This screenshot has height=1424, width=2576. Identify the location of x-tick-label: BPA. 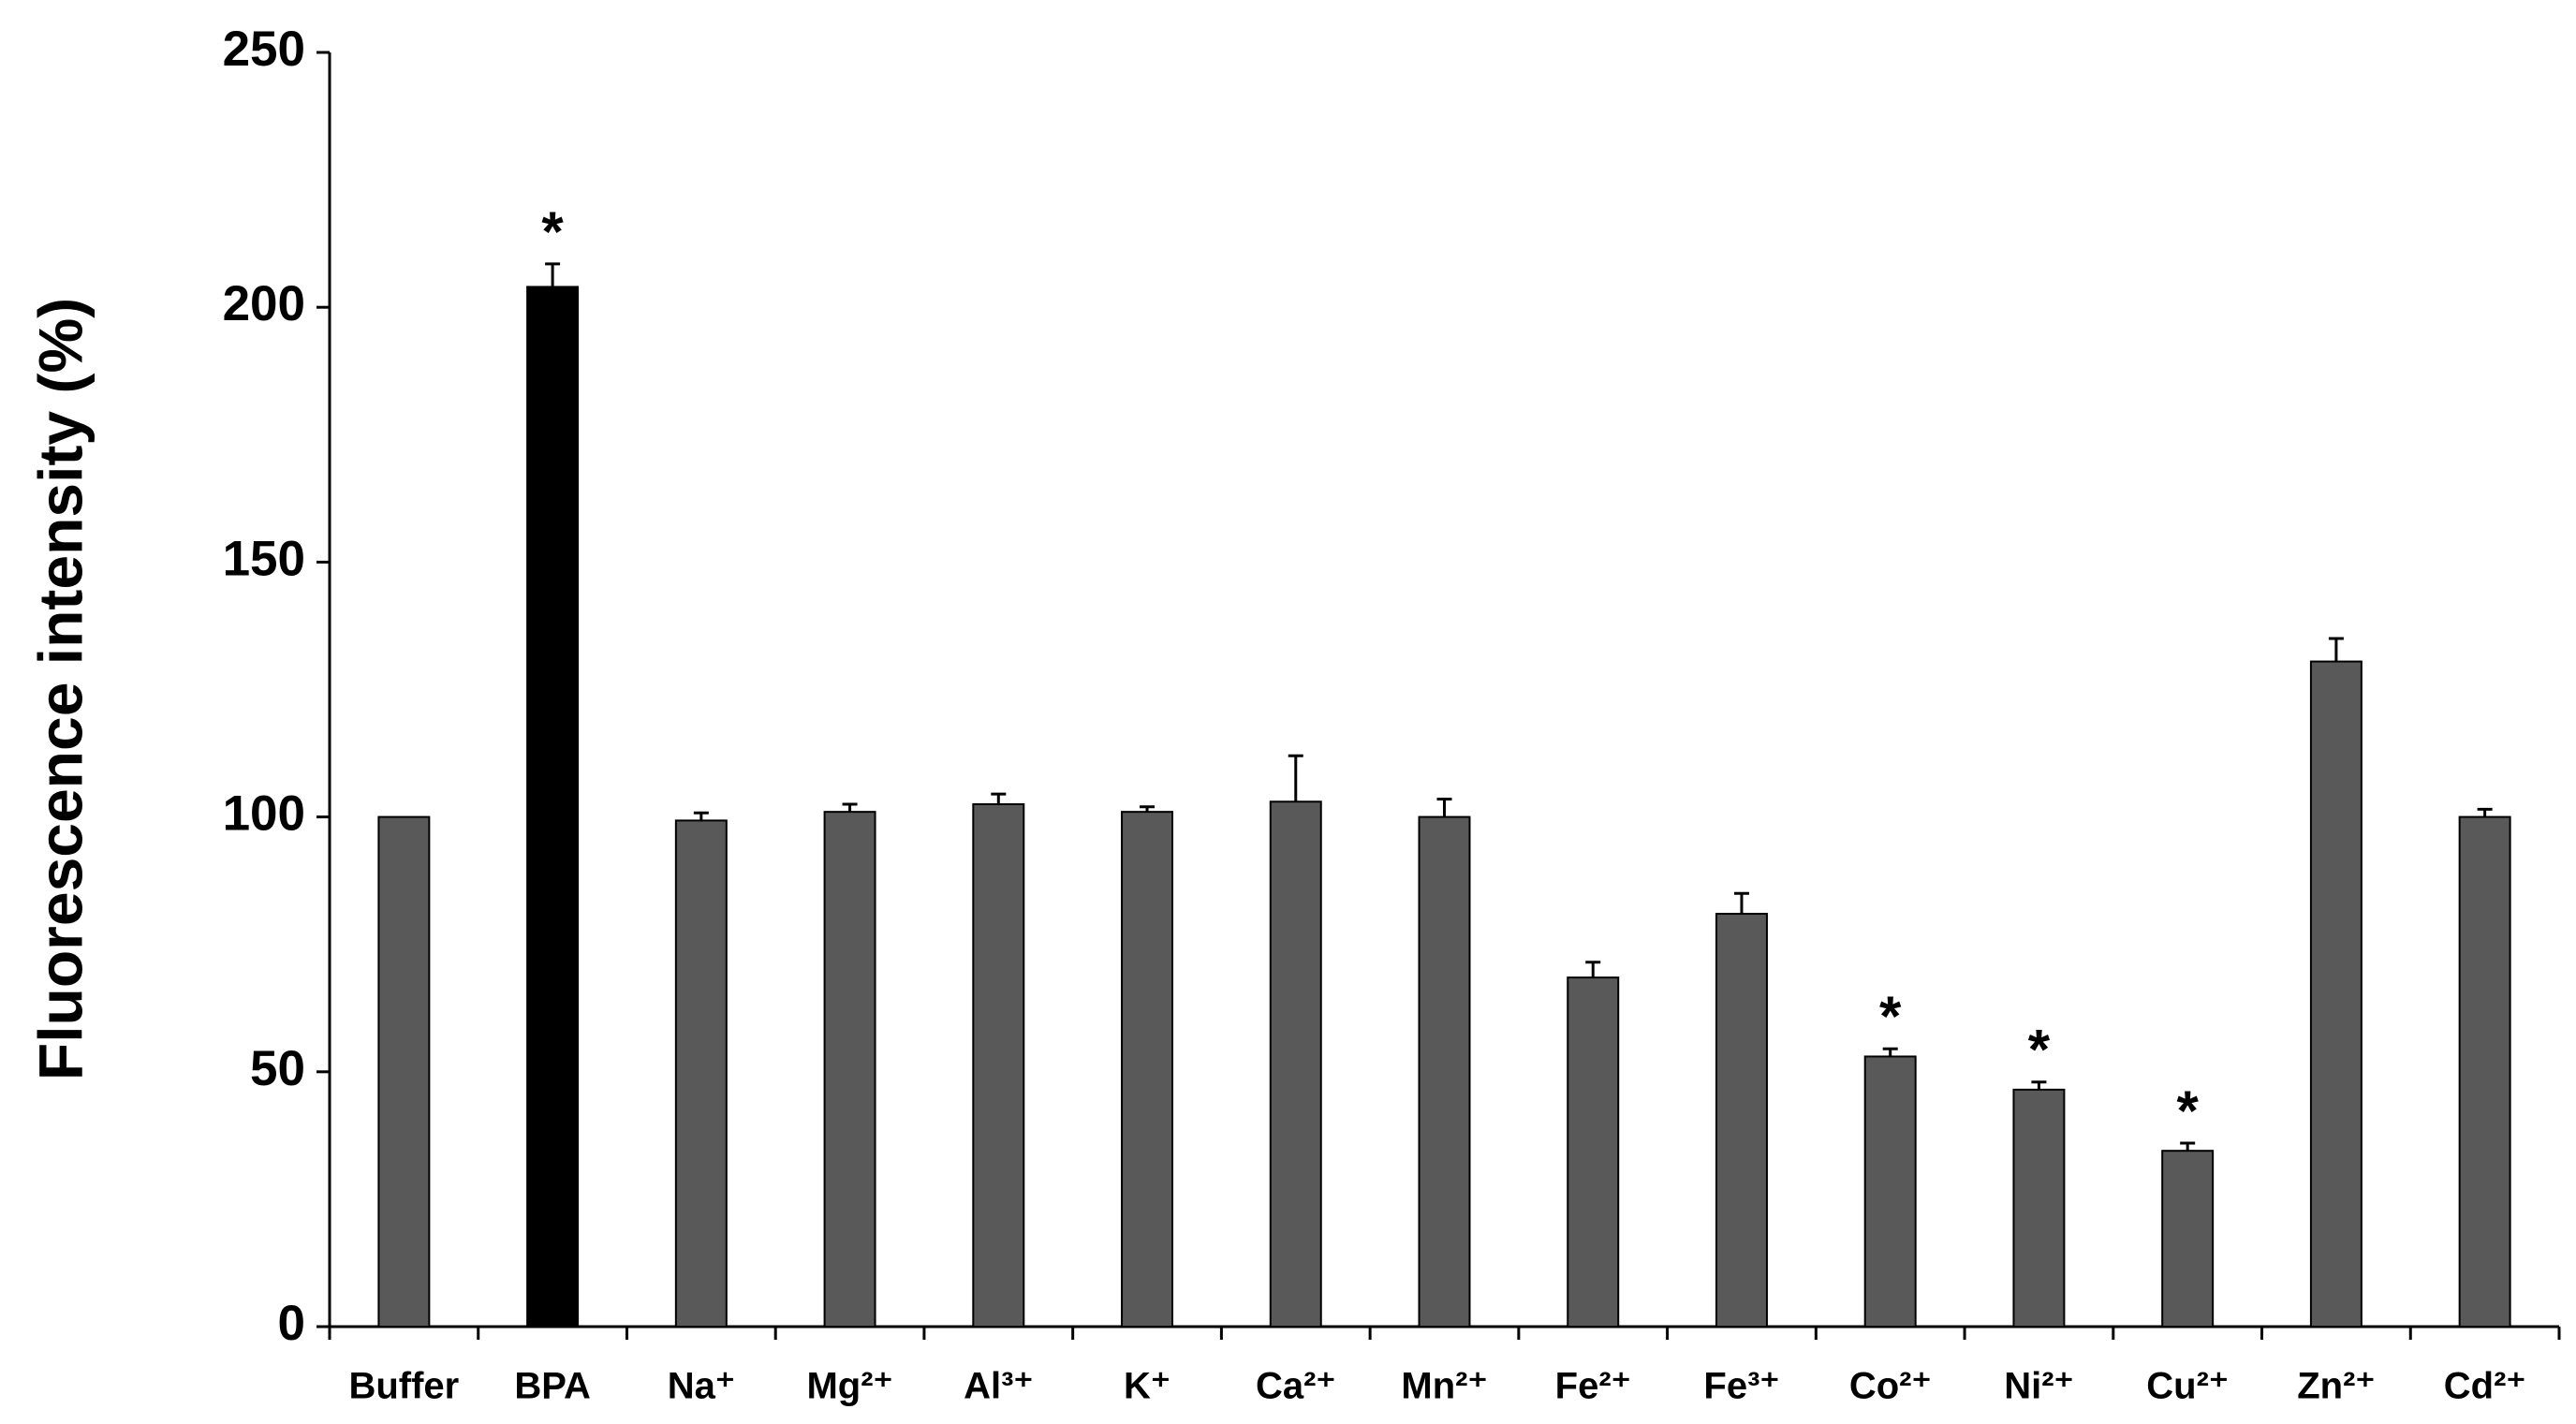
(552, 1386).